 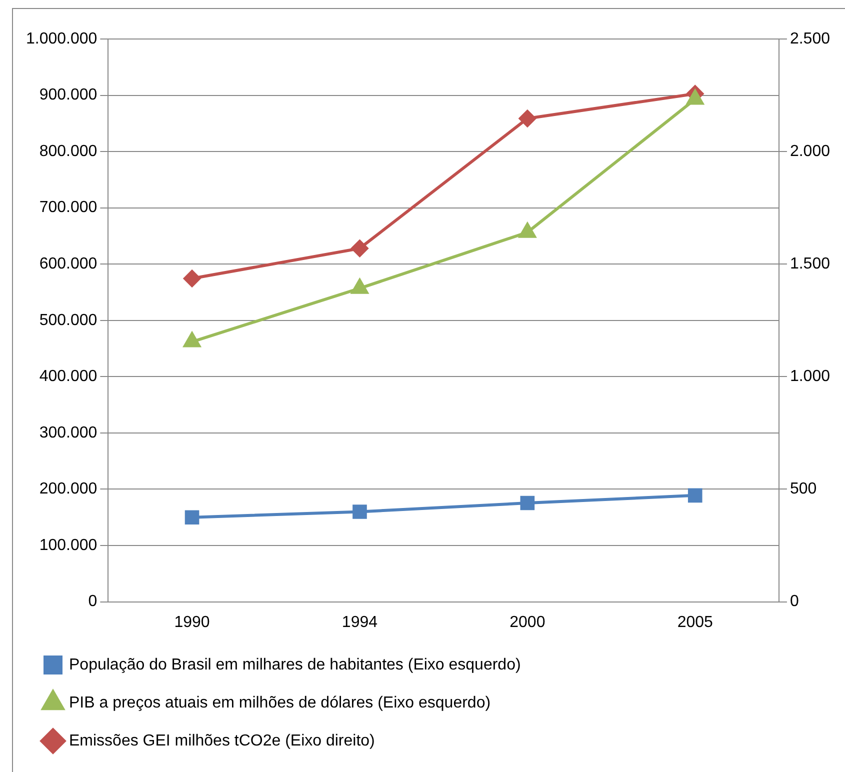 I want to click on y-tick-label: 100.000, so click(x=68, y=545).